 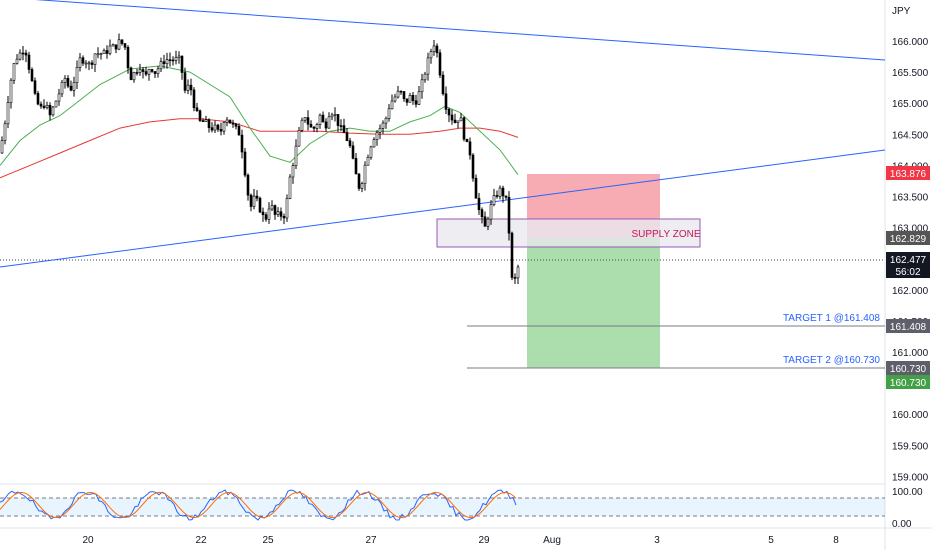 I want to click on price-tick-label: 166.000, so click(x=910, y=42).